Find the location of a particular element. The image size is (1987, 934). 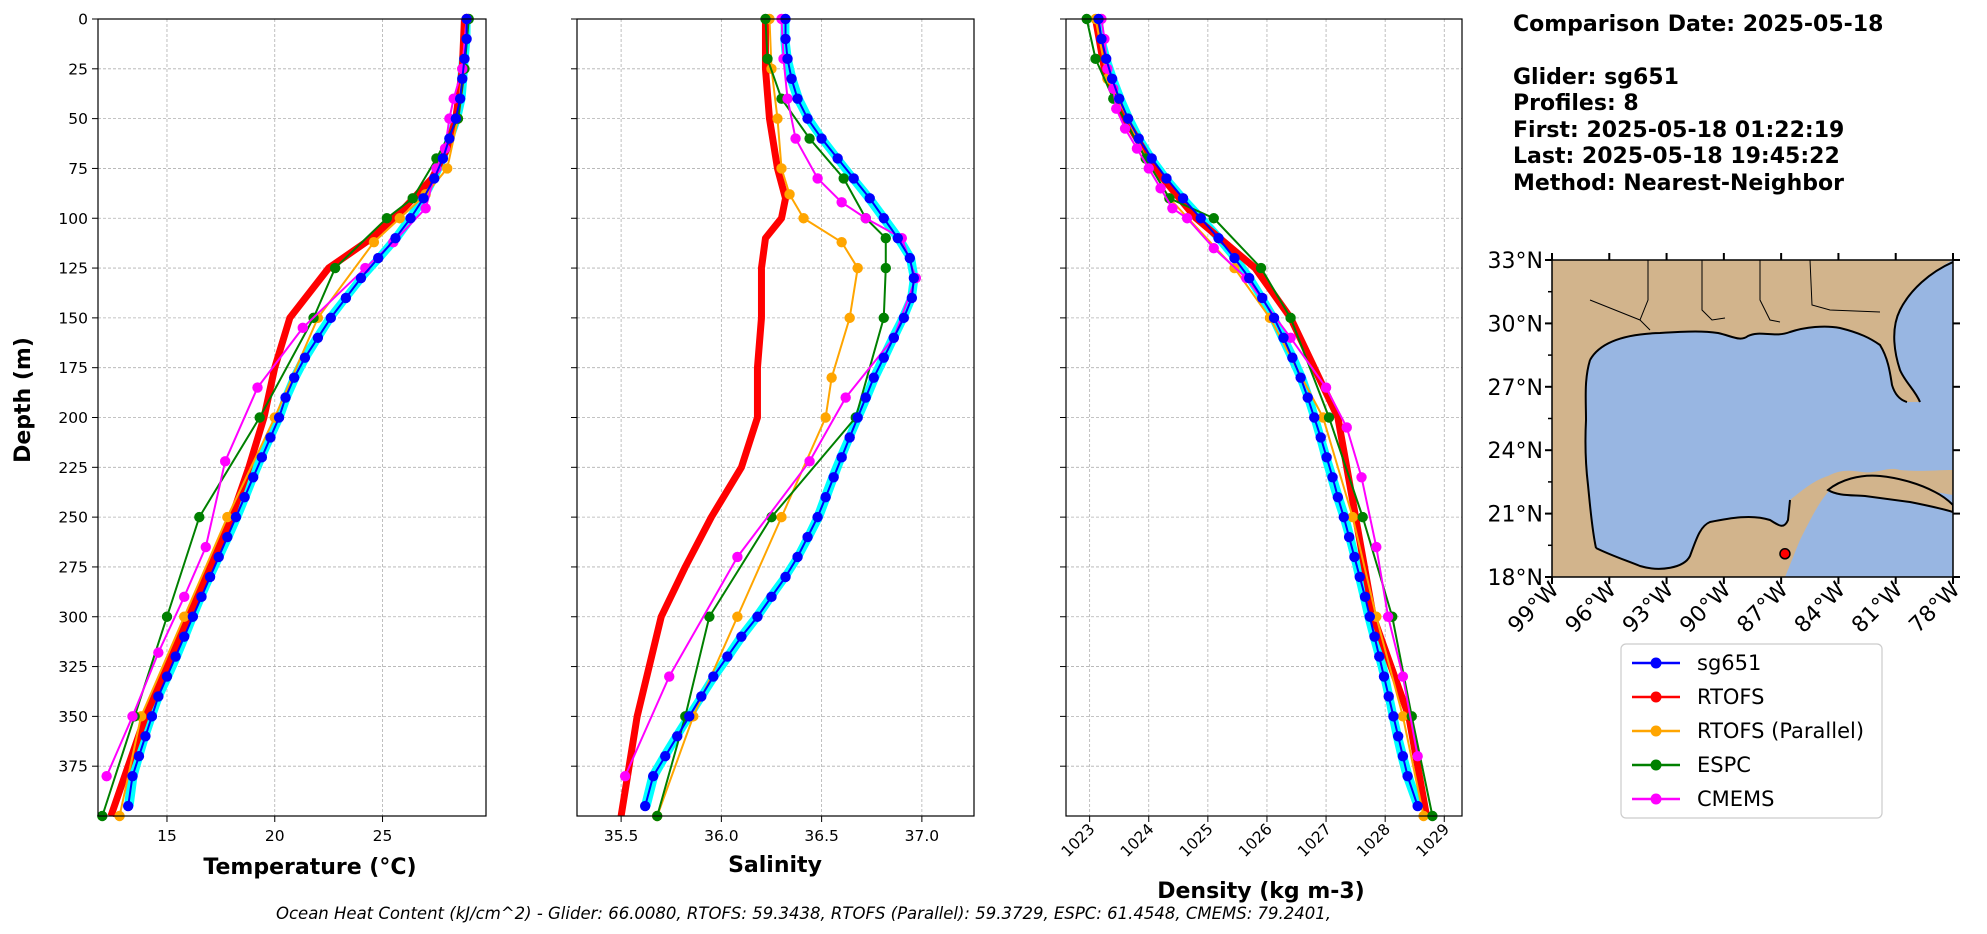

y-tick-label: 50 is located at coordinates (78, 119).